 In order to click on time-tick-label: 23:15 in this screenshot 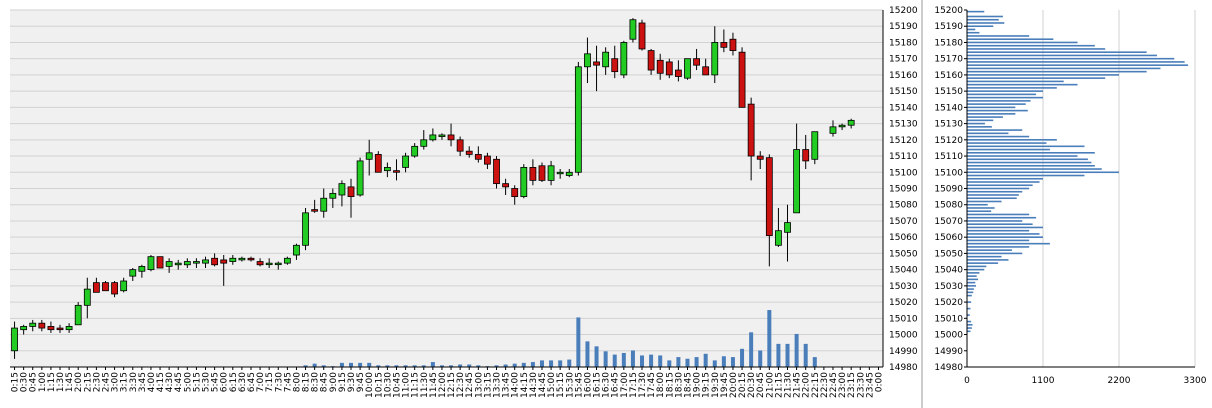, I will do `click(852, 385)`.